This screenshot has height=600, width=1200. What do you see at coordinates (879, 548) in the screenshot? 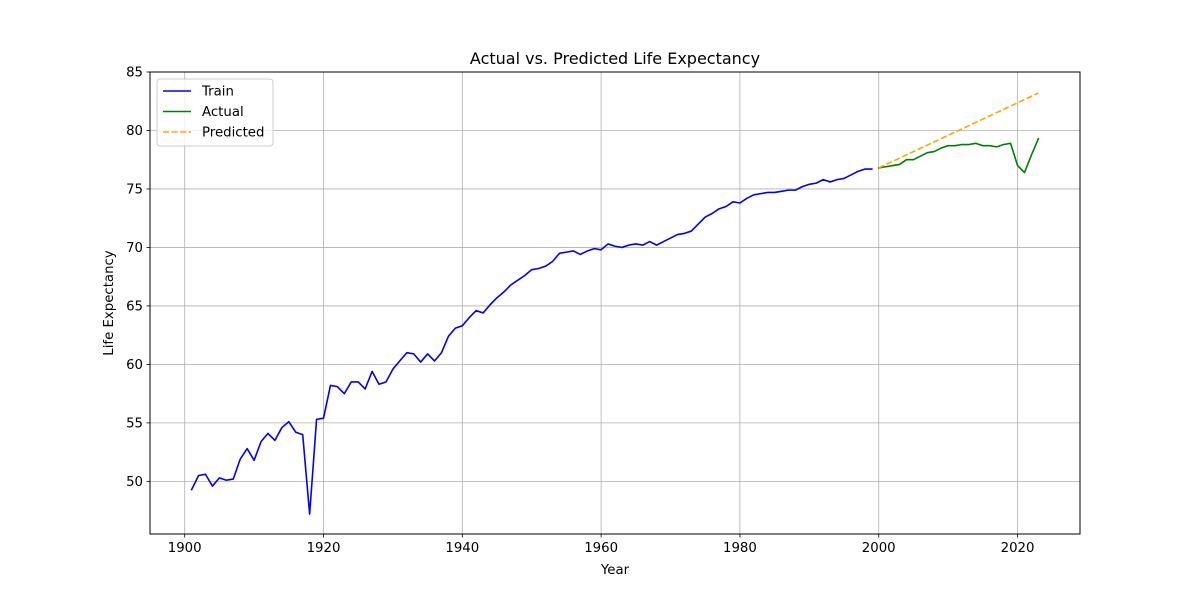
I see `x-tick-label: 2000` at bounding box center [879, 548].